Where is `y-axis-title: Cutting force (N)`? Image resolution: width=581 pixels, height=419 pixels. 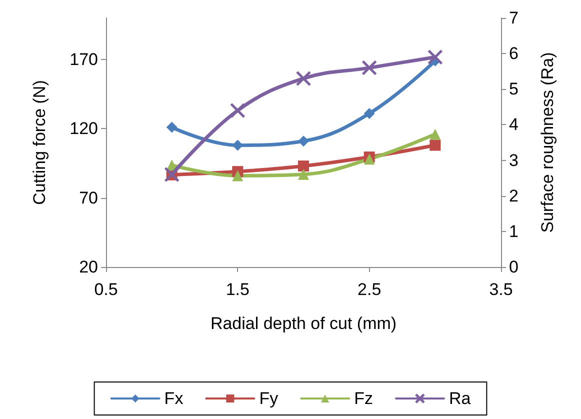 y-axis-title: Cutting force (N) is located at coordinates (39, 142).